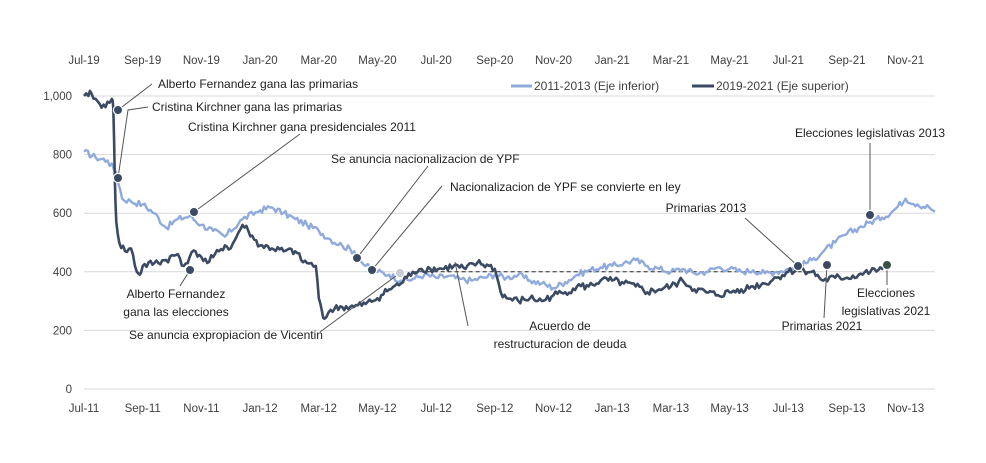 This screenshot has height=463, width=986. I want to click on annotation-label-line: Primarias 2021, so click(822, 326).